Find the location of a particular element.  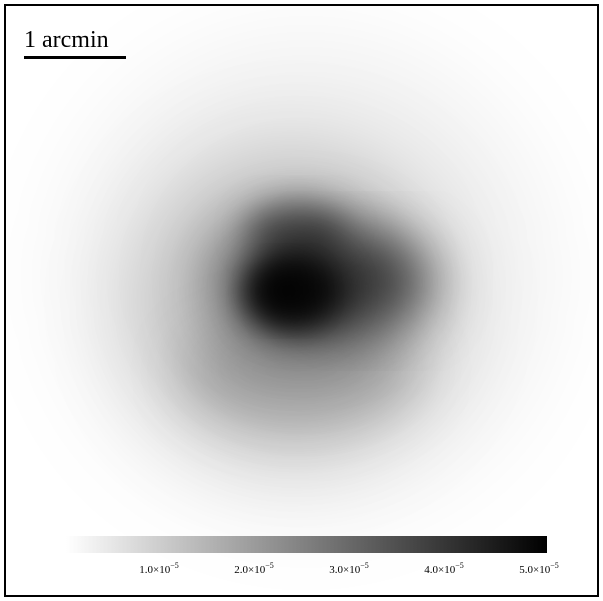

colorbar-tick-label: 1.0×10⁻⁵ is located at coordinates (159, 568).